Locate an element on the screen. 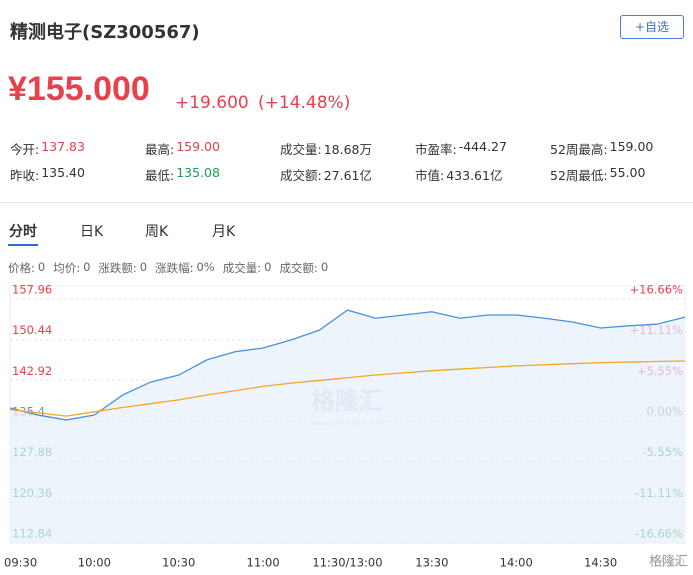  y-tick-label: 150.44 is located at coordinates (32, 330).